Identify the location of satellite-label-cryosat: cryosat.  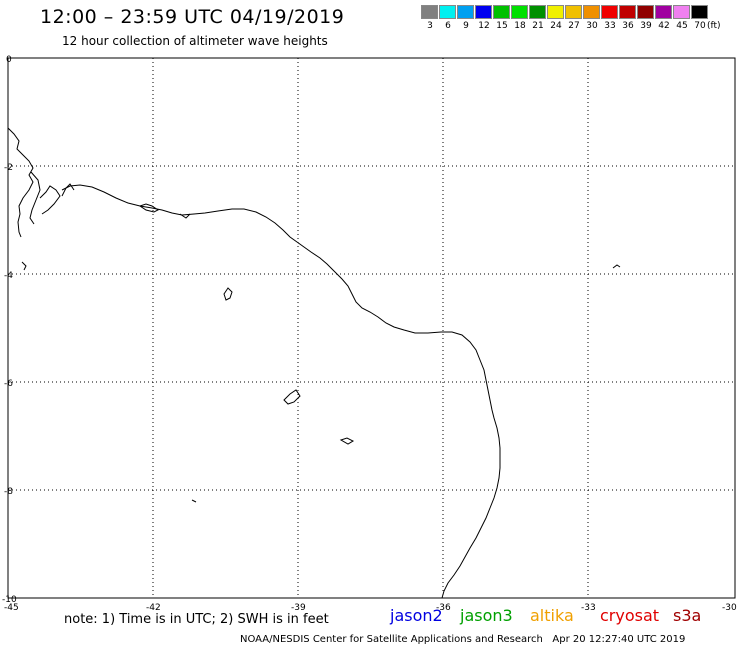
(630, 615).